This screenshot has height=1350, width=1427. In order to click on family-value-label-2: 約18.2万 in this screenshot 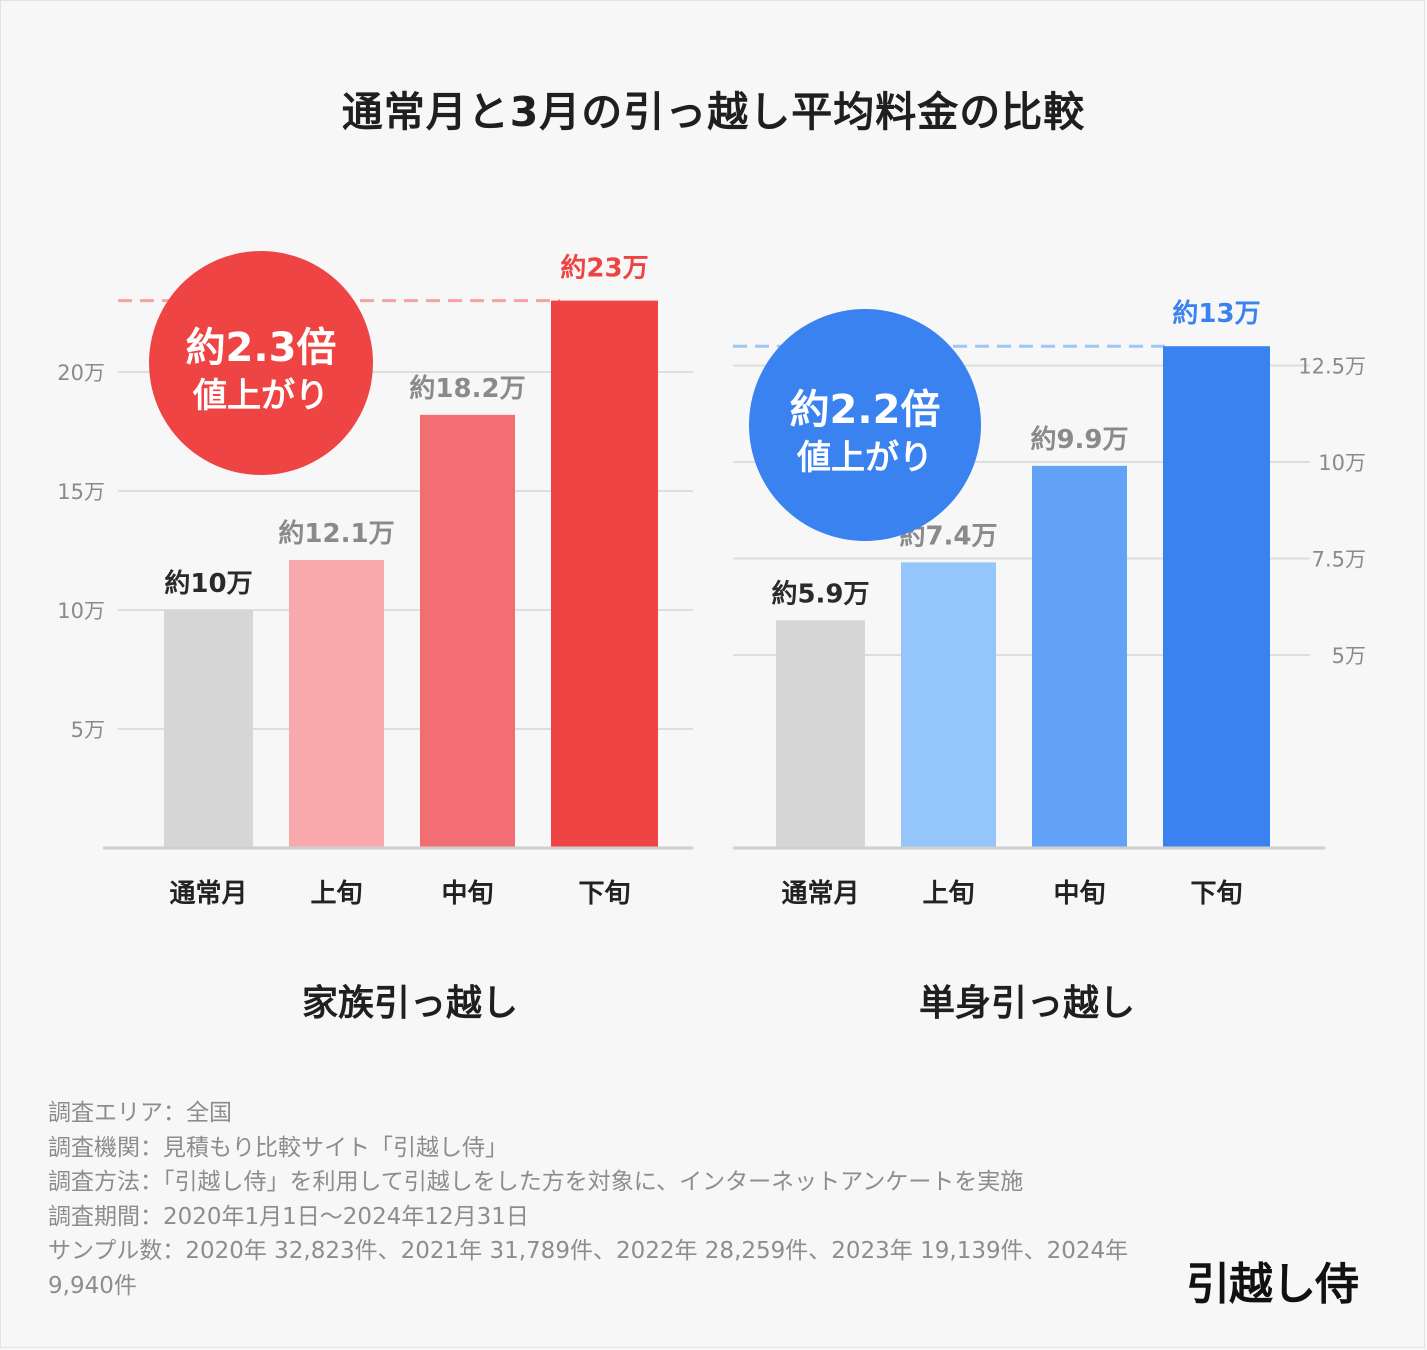, I will do `click(467, 388)`.